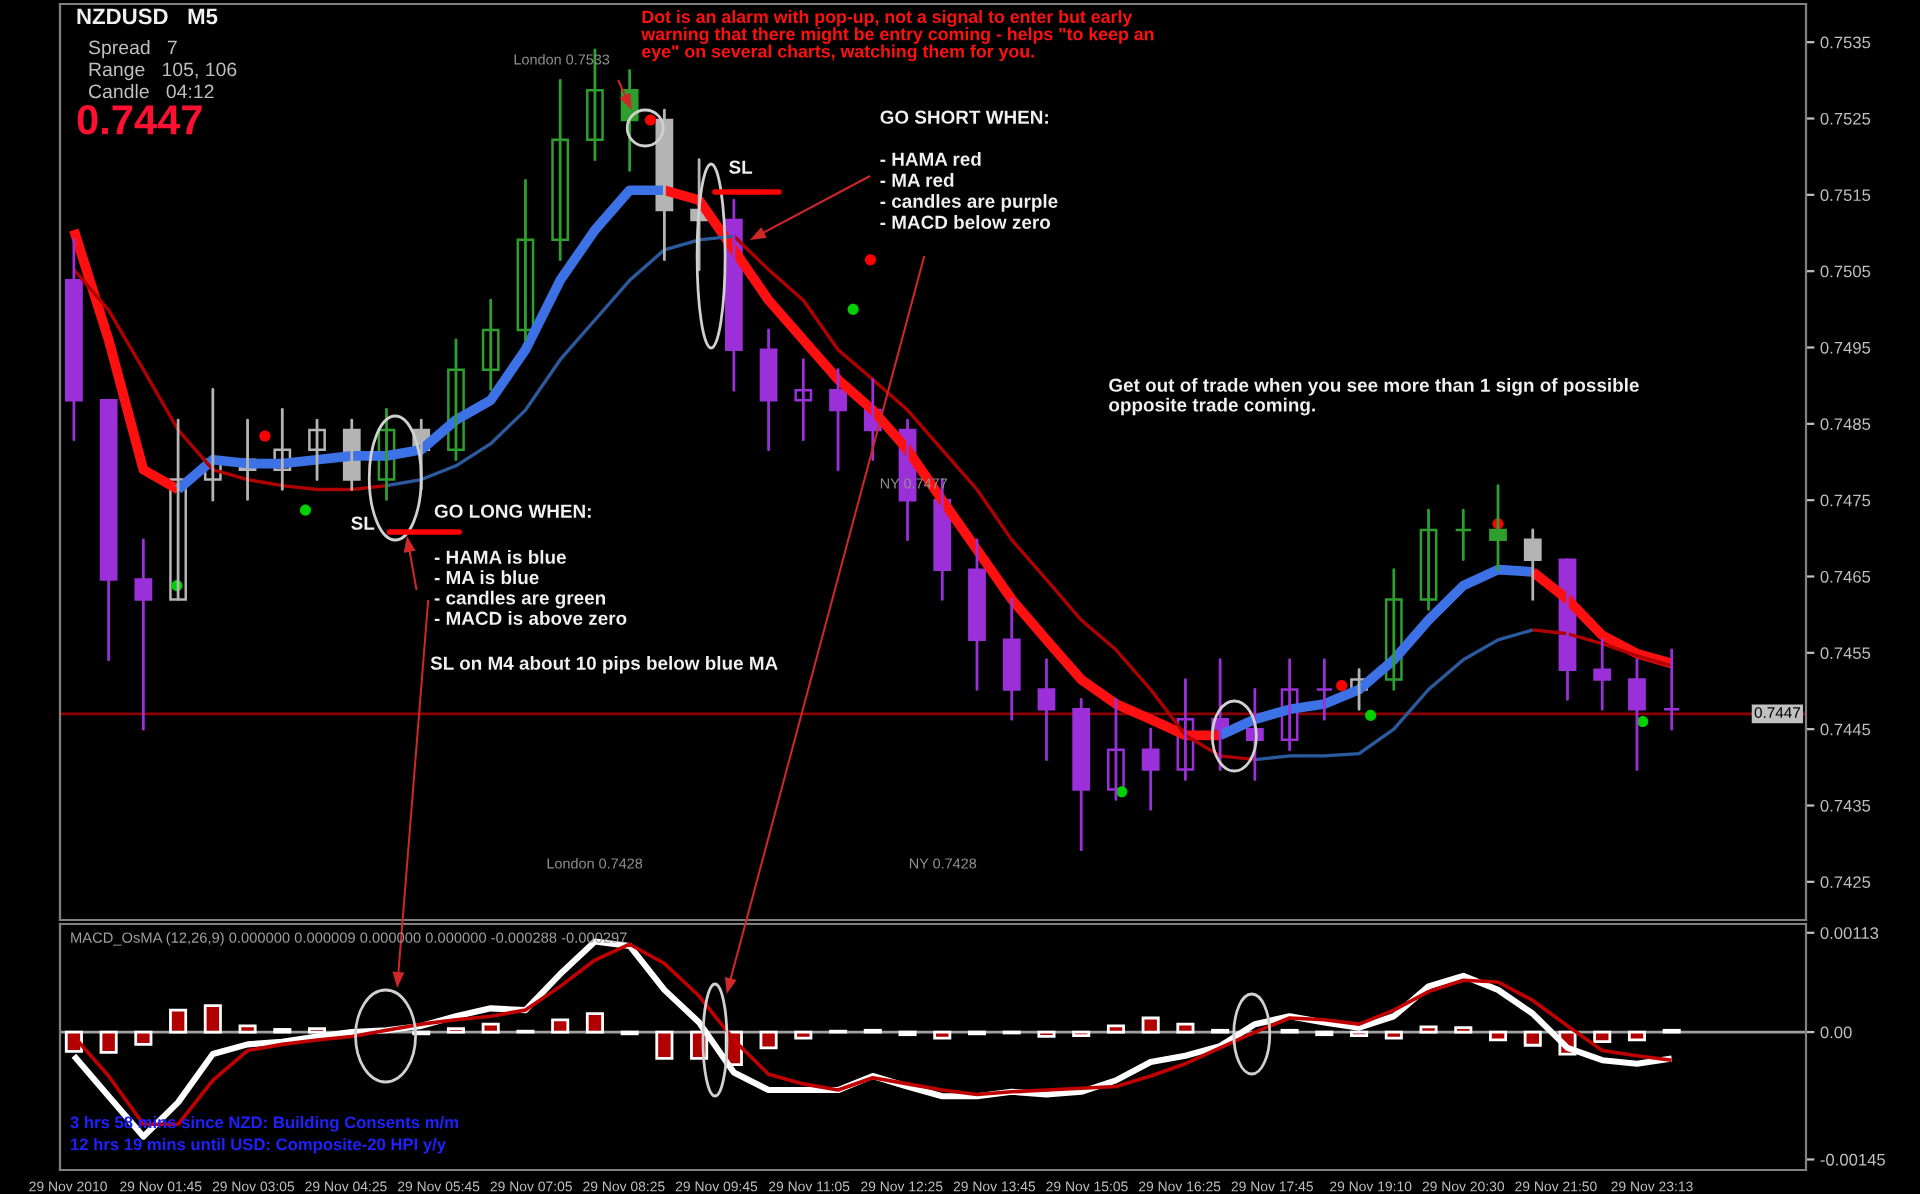 This screenshot has height=1194, width=1920. Describe the element at coordinates (258, 1146) in the screenshot. I see `annotation: 12 hrs 19 mins until USD: Composite-20 HPI y/y` at that location.